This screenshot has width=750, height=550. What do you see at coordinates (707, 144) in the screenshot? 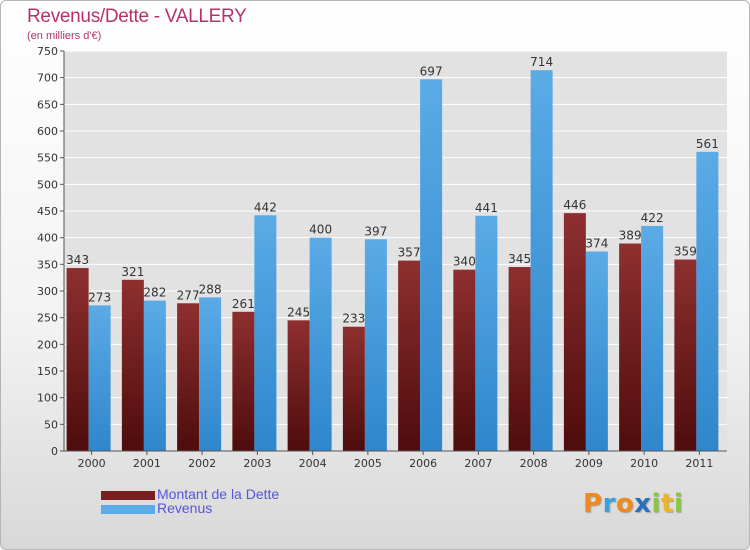
I see `value-label-revenue-2011: 561` at bounding box center [707, 144].